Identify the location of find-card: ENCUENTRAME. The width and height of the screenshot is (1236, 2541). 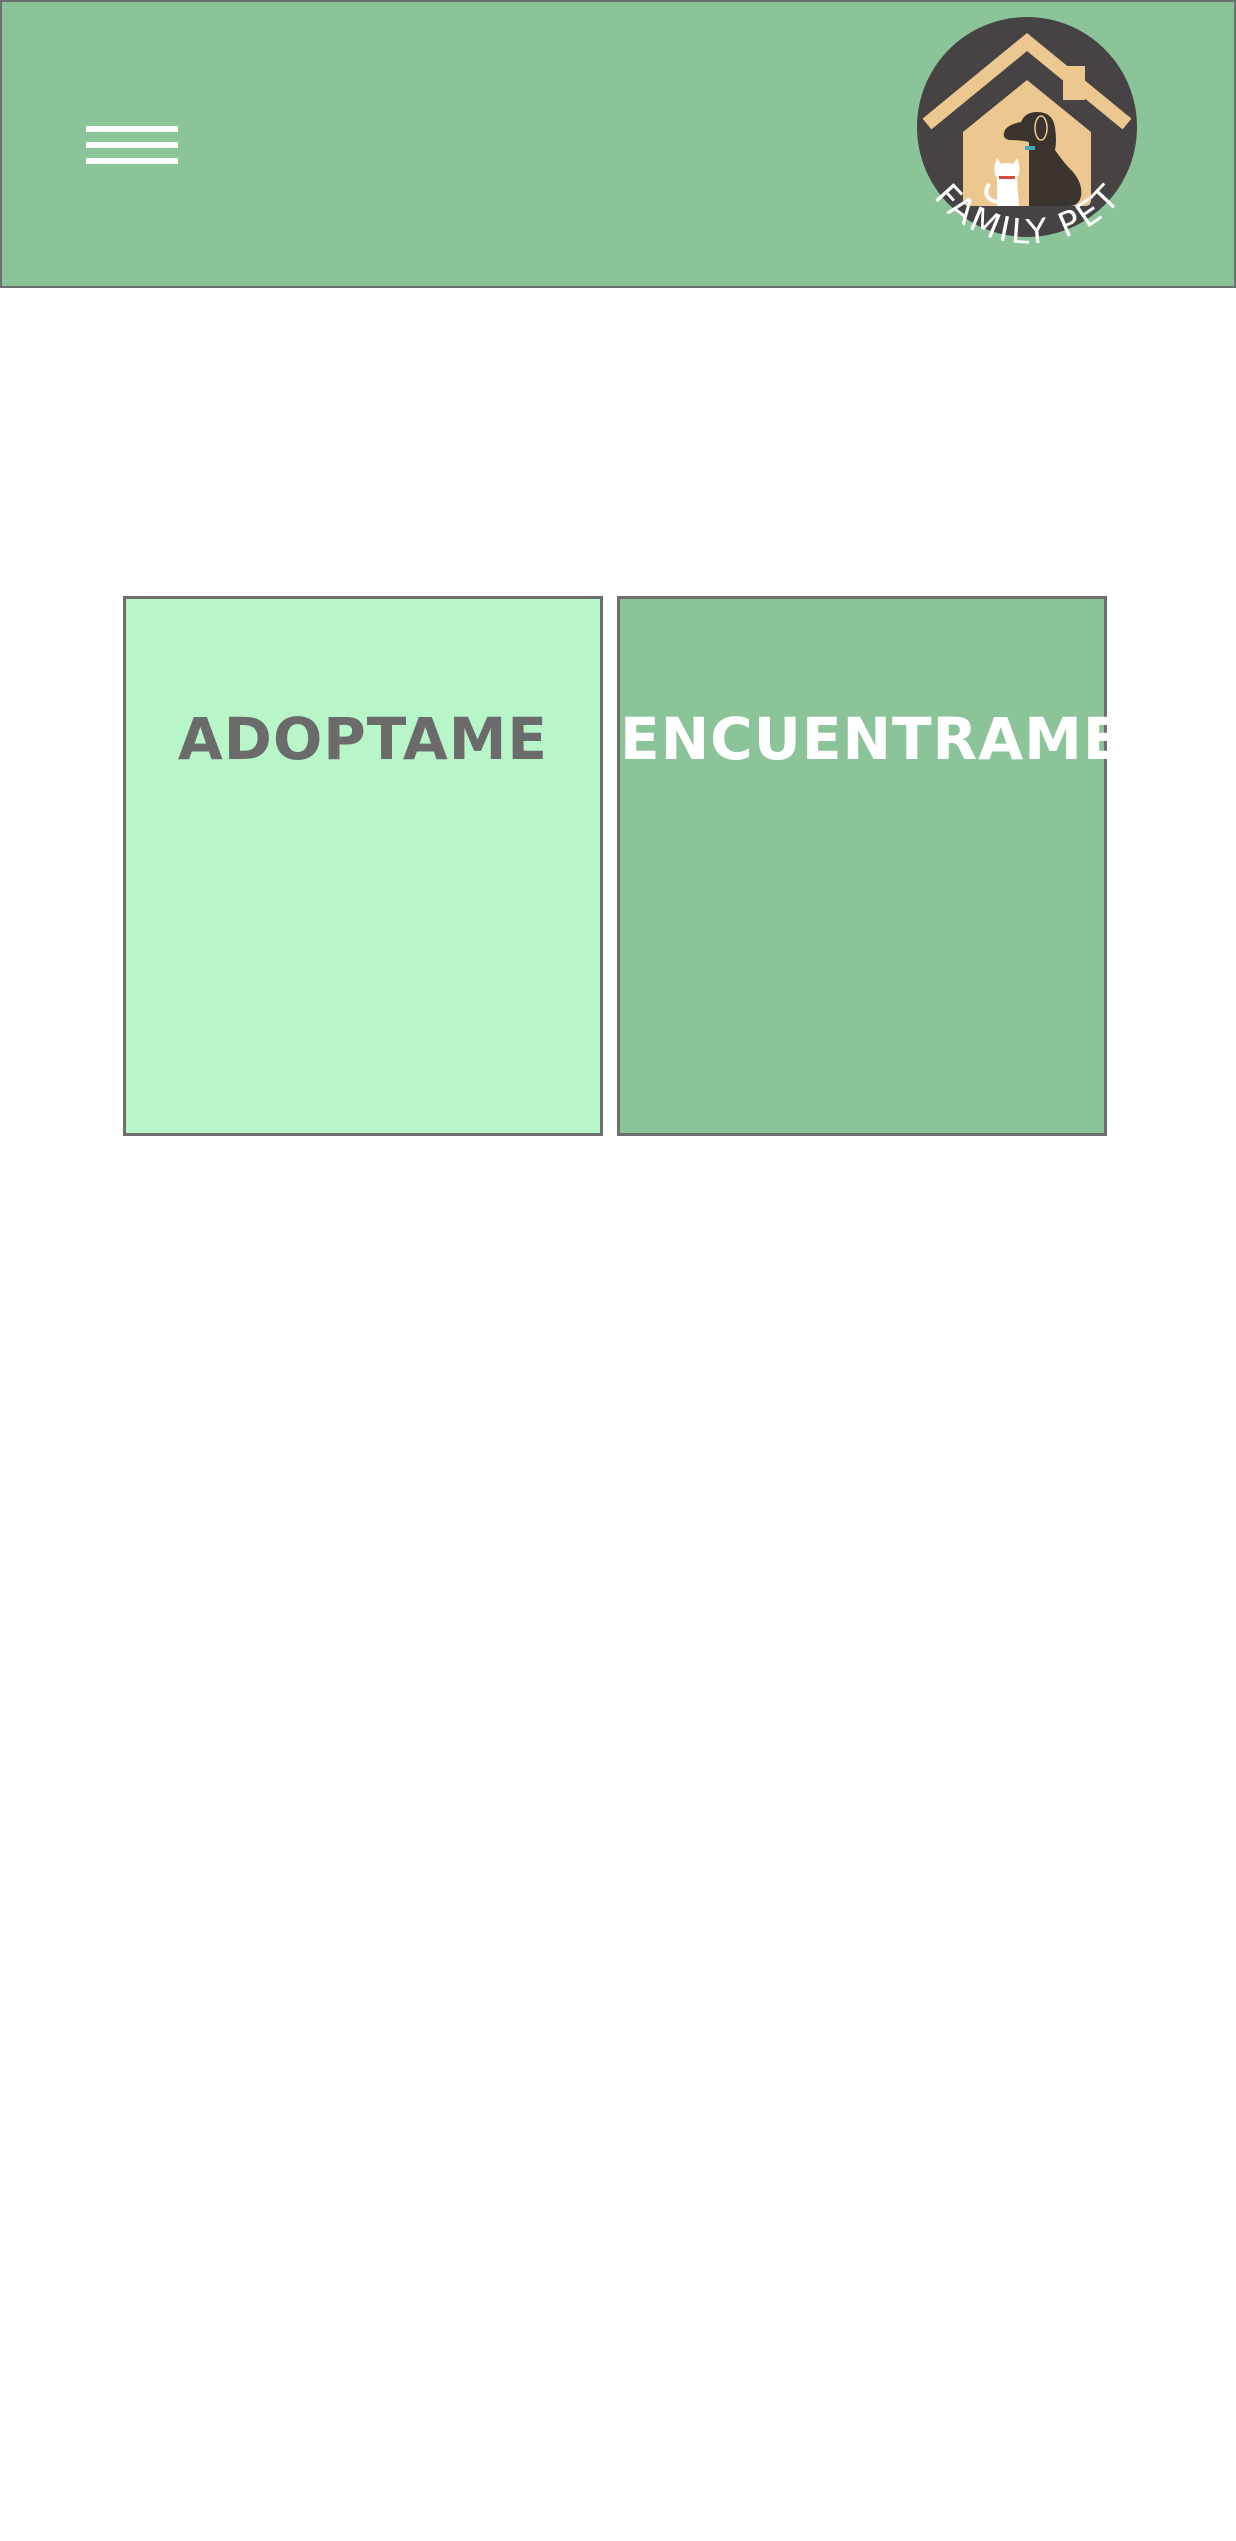
(870, 866).